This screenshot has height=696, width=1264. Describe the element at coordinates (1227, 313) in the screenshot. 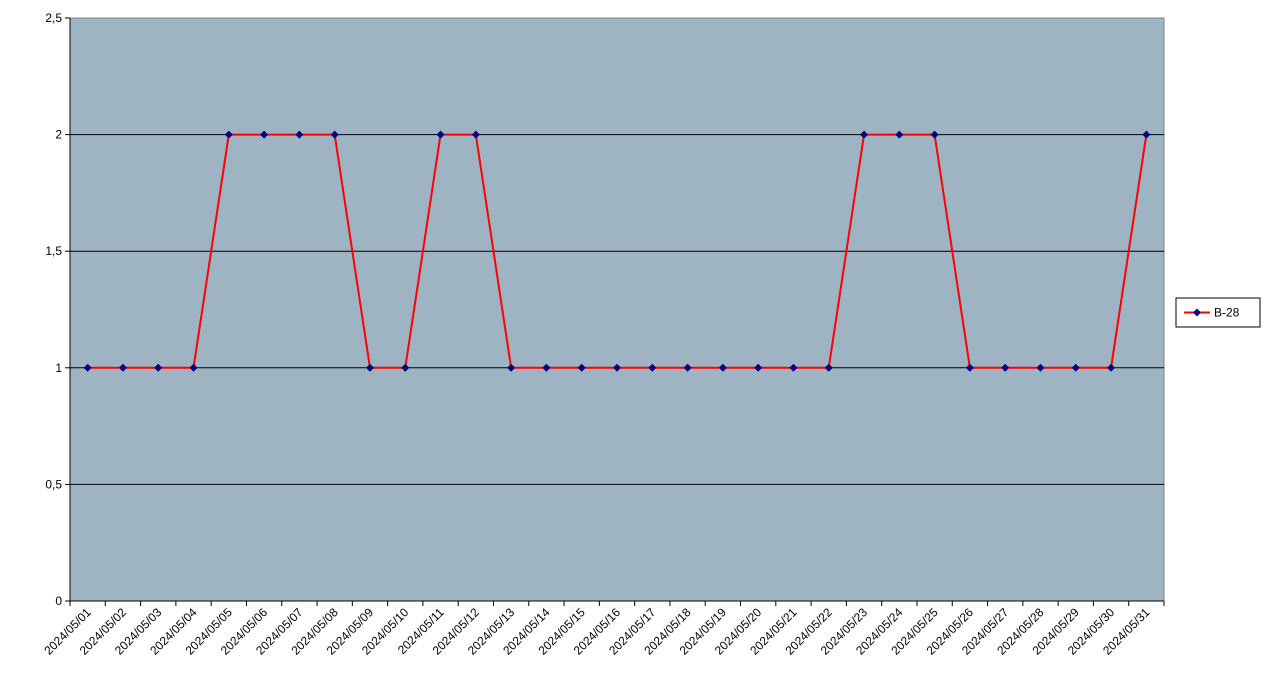

I see `legend-label: B-28` at that location.